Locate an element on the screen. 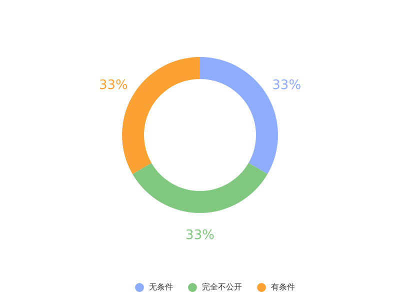 This screenshot has width=400, height=300. legend-label: 有条件 is located at coordinates (283, 287).